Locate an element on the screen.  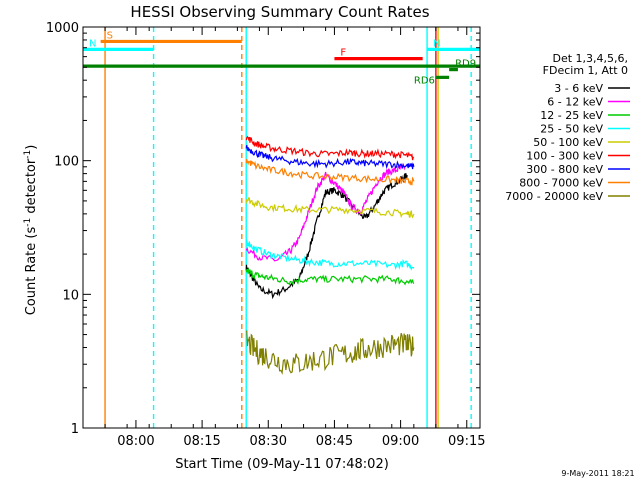
legend-header-line: Det 1,3,4,5,6, is located at coordinates (590, 58).